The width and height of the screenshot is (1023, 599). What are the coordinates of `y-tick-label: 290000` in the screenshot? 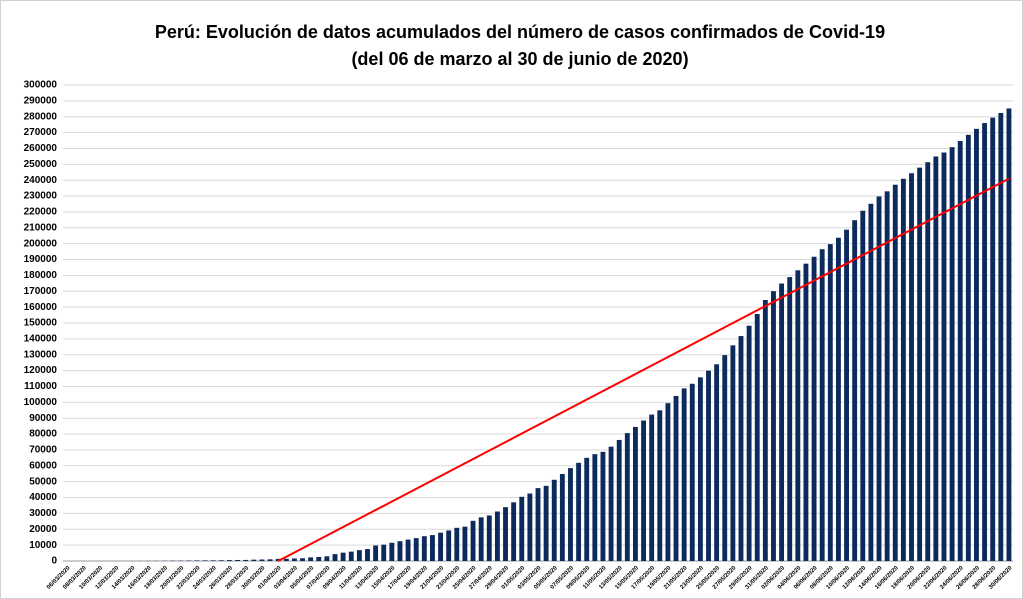 It's located at (41, 101).